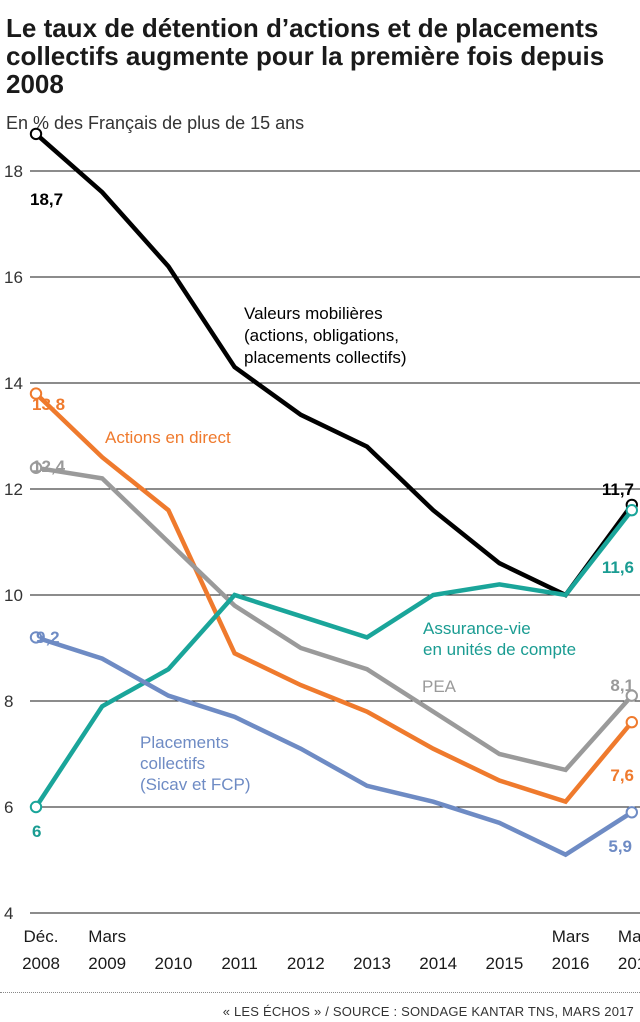 The height and width of the screenshot is (1022, 640). What do you see at coordinates (13, 277) in the screenshot?
I see `y-tick-label: 16` at bounding box center [13, 277].